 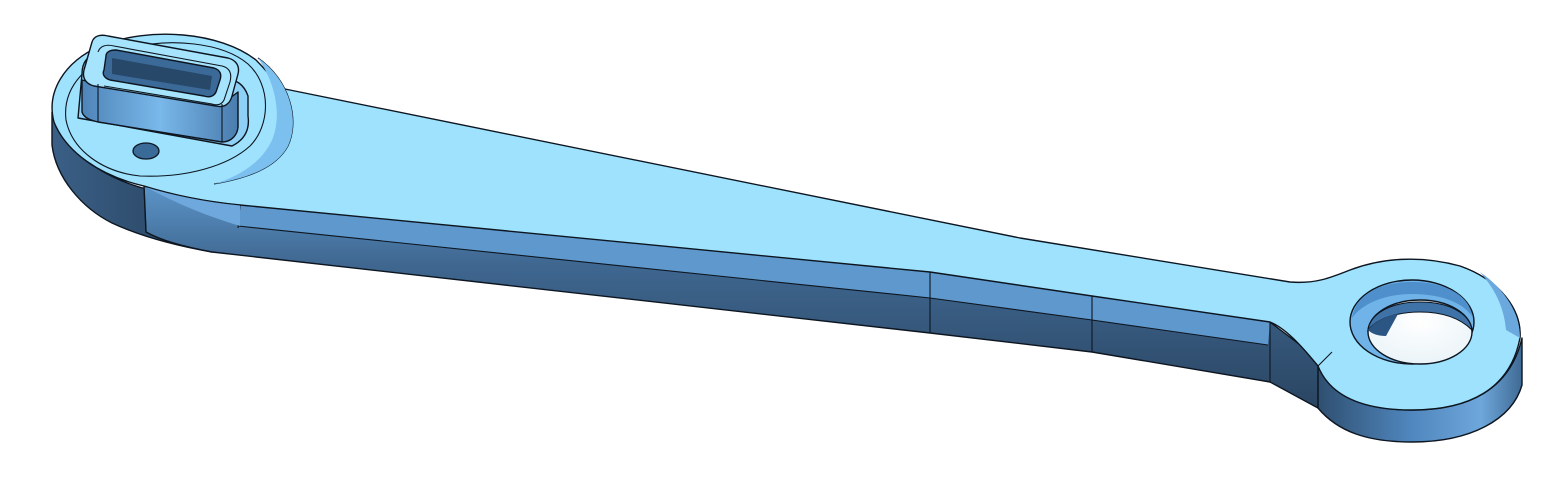 What do you see at coordinates (1412, 300) in the screenshot?
I see `eye-counterbore-shade` at bounding box center [1412, 300].